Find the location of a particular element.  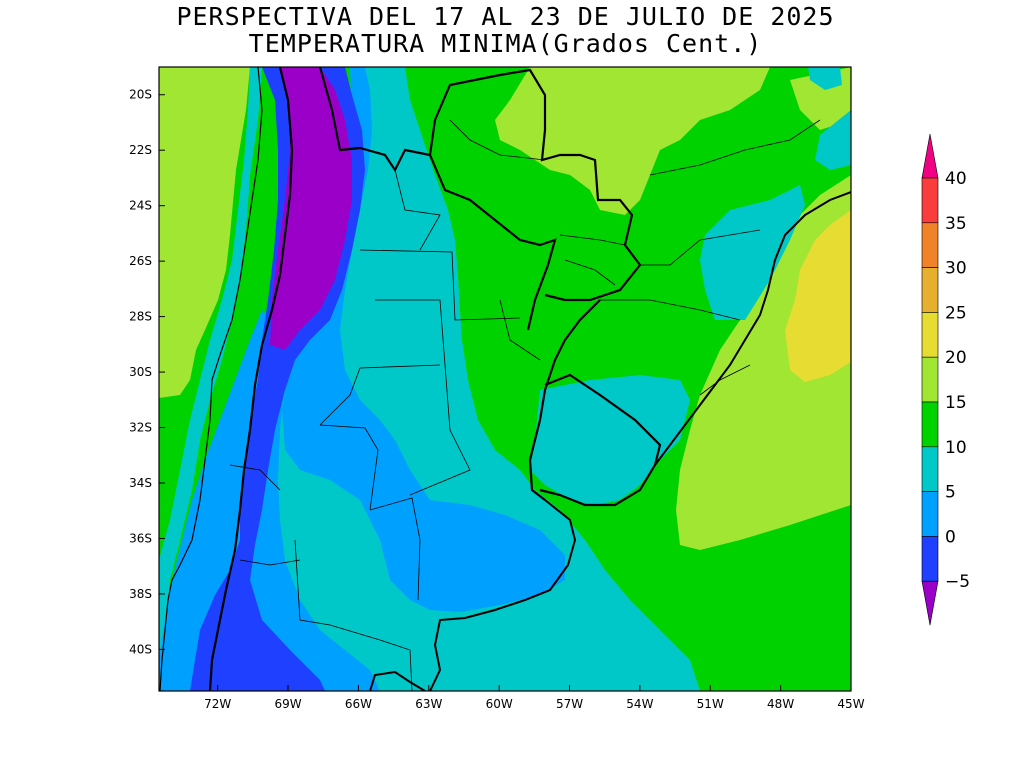

y-tick-label: 36S is located at coordinates (140, 538).